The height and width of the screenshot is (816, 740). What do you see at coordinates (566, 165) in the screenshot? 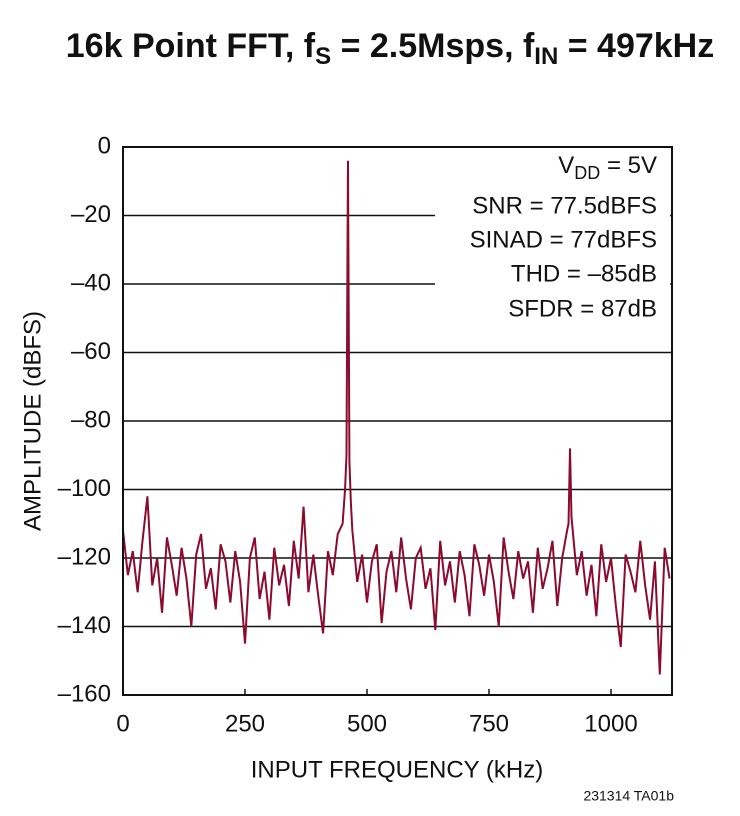
I see `annotation-part: V` at bounding box center [566, 165].